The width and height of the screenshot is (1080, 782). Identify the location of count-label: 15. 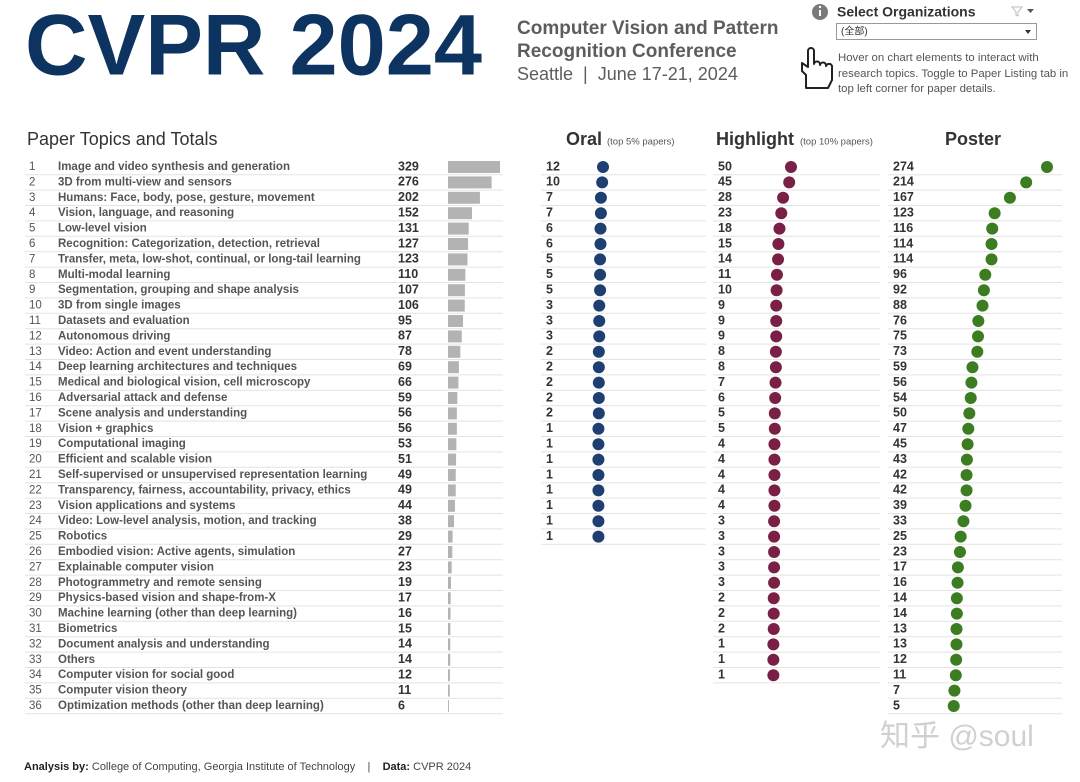
(725, 243).